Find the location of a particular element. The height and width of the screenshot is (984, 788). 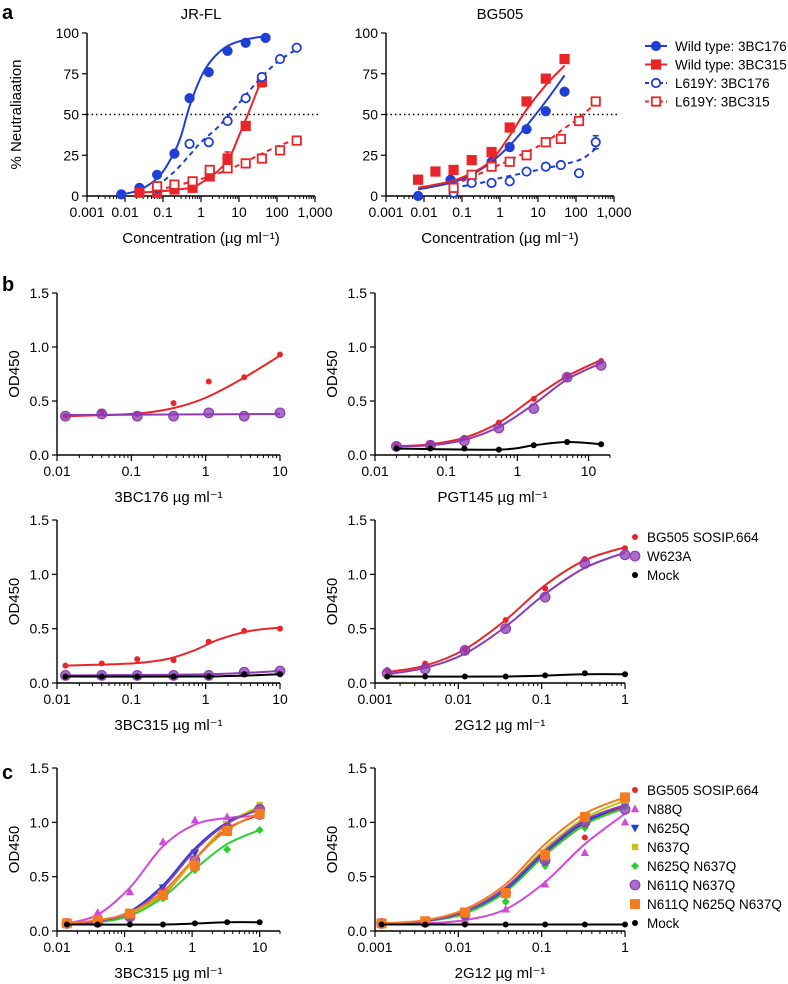

x-axis-label: 2G12 µg ml⁻¹ is located at coordinates (500, 973).